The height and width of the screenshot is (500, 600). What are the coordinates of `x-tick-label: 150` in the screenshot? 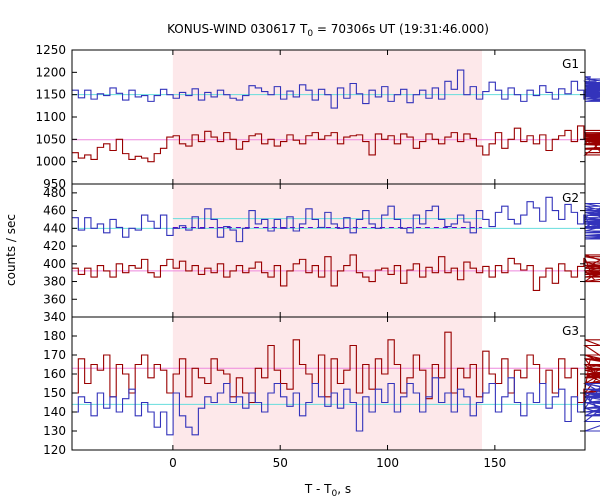 It's located at (494, 463).